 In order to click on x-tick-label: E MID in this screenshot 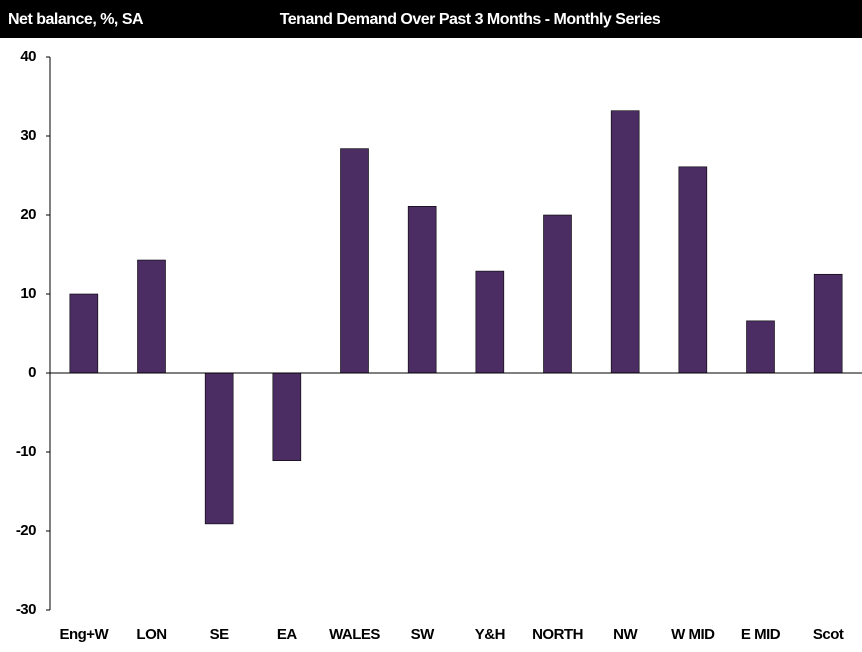, I will do `click(761, 634)`.